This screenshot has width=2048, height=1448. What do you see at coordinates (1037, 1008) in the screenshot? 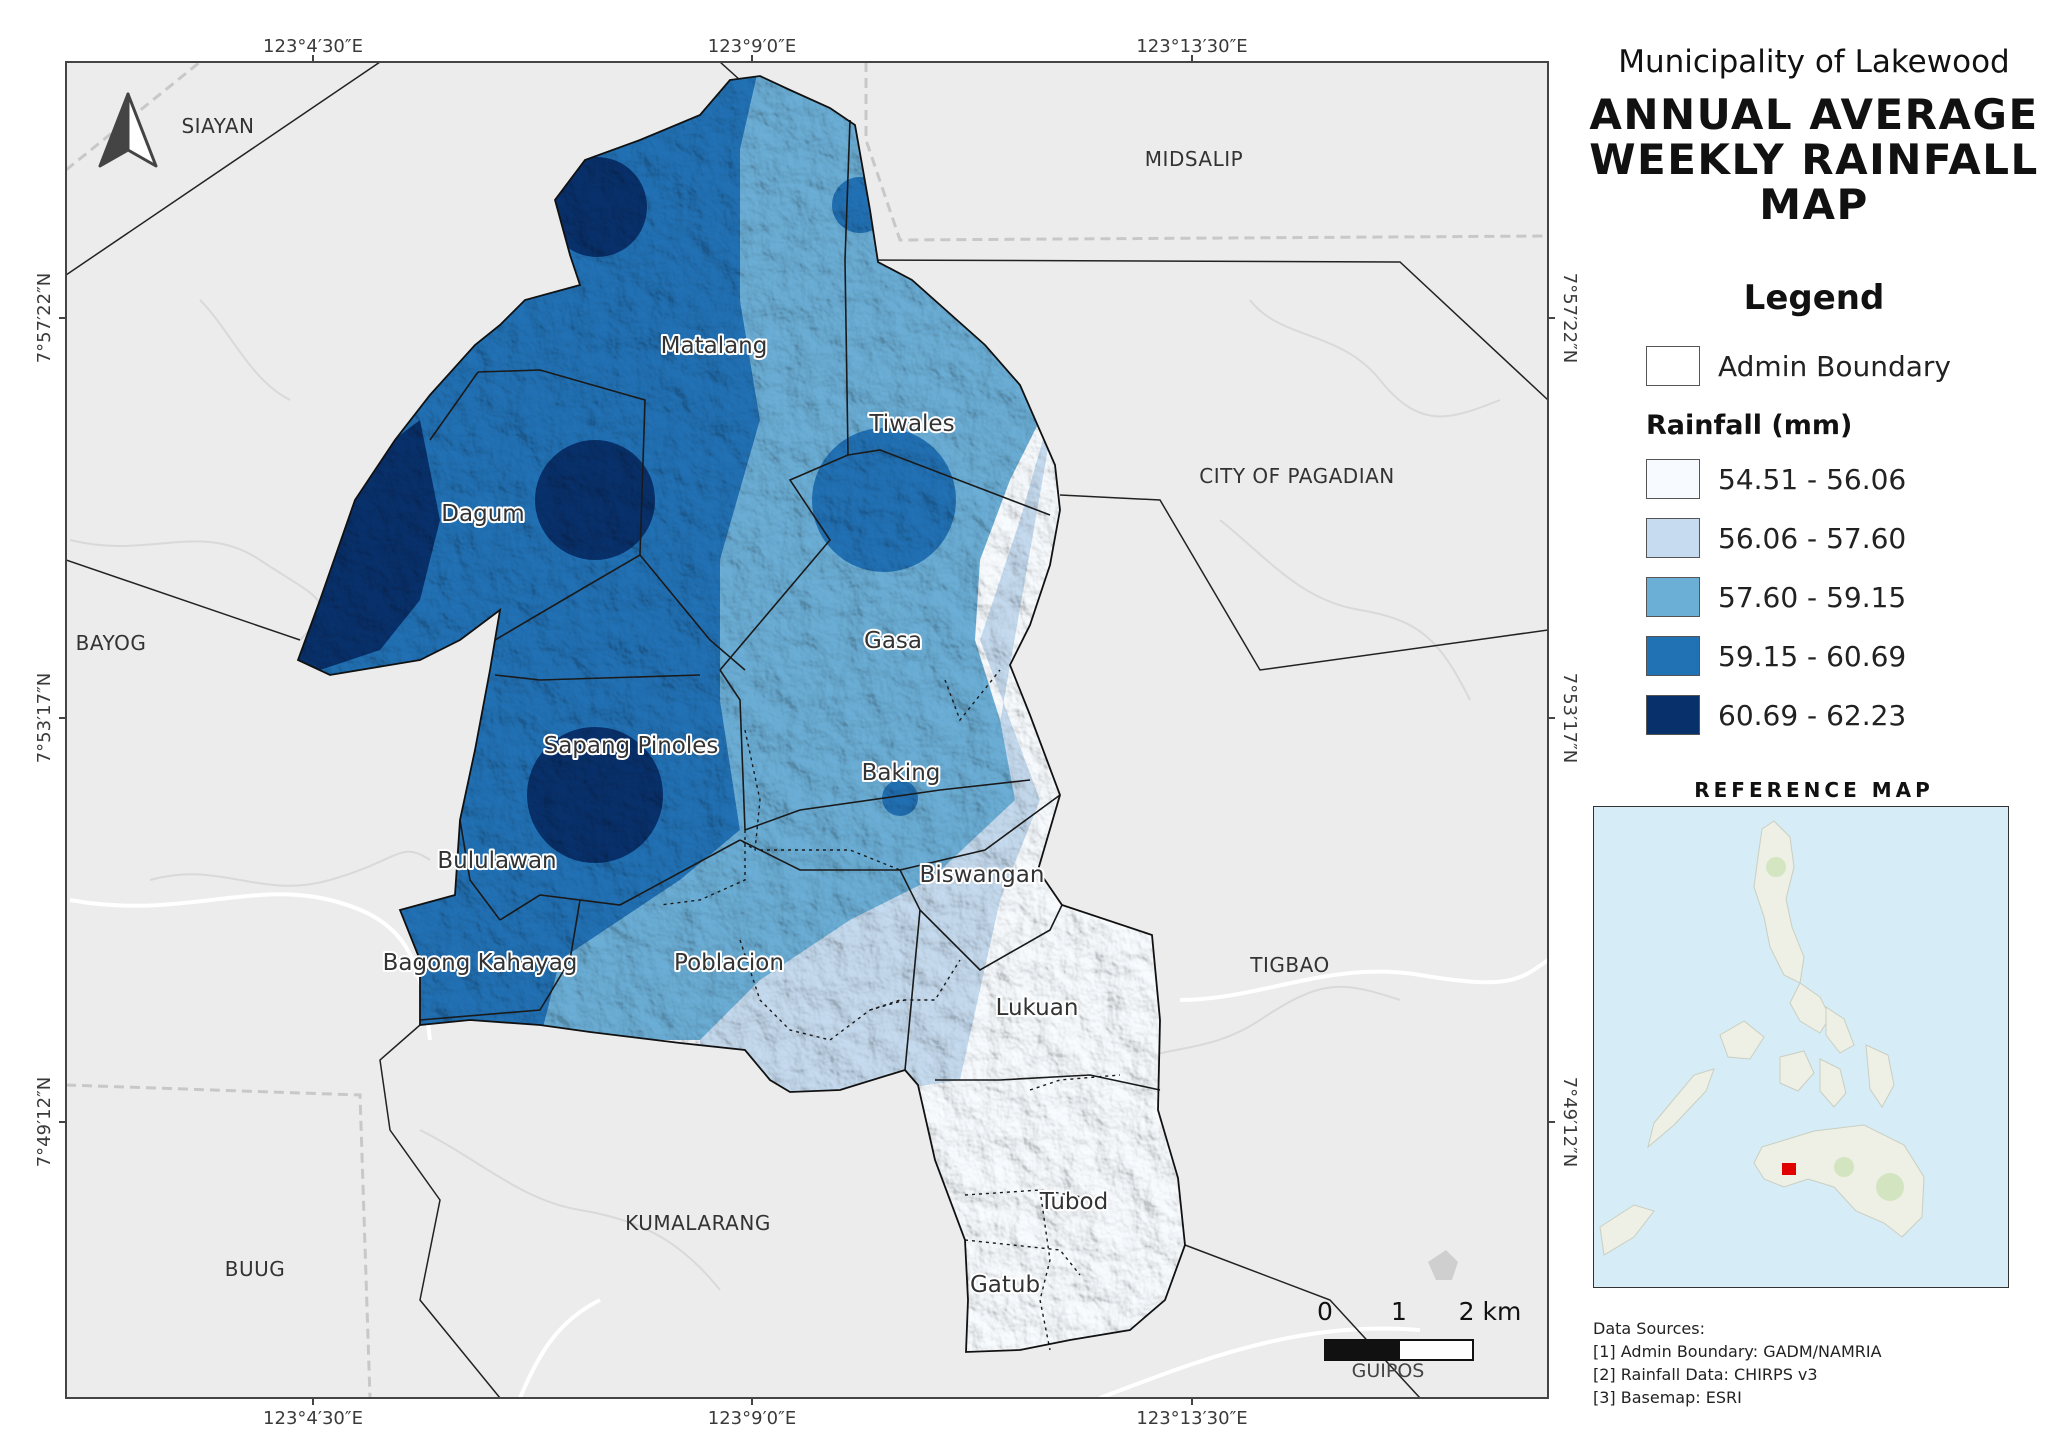
I see `barangay-label-lukuan: Lukuan` at bounding box center [1037, 1008].